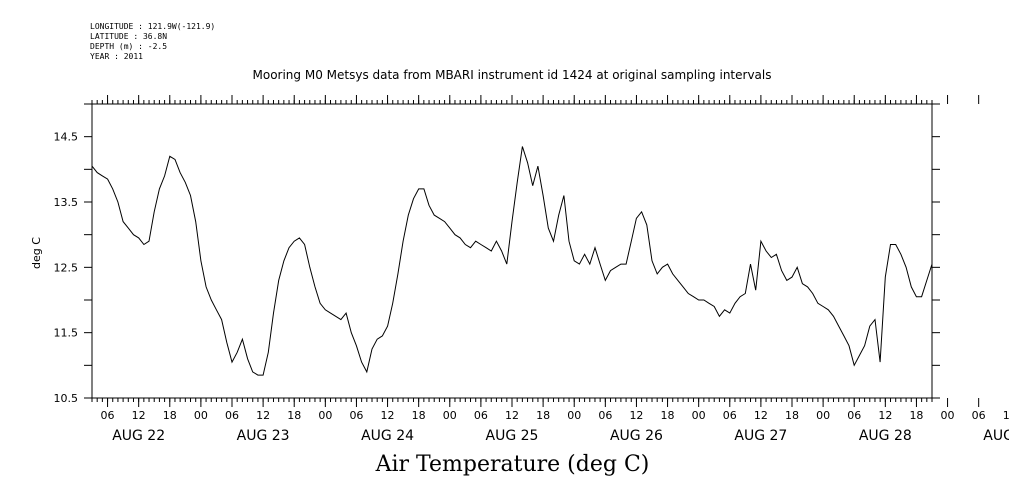  What do you see at coordinates (129, 46) in the screenshot?
I see `depth-label: DEPTH (m) : -2.5` at bounding box center [129, 46].